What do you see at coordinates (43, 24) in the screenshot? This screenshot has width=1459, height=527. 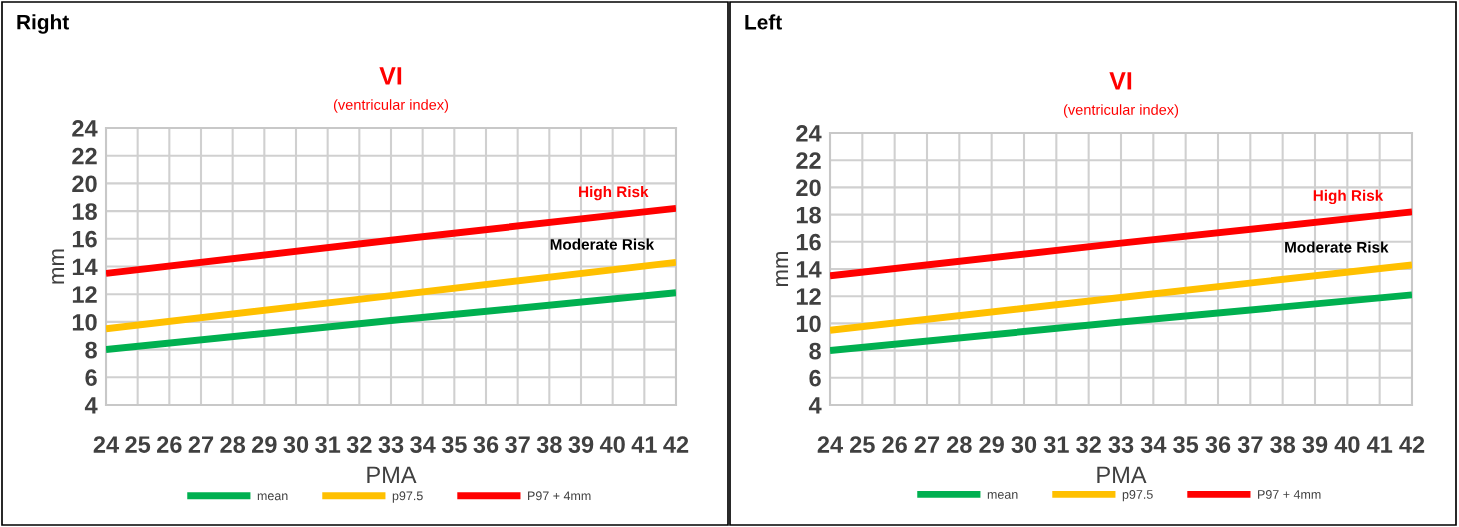 I see `text: Right` at bounding box center [43, 24].